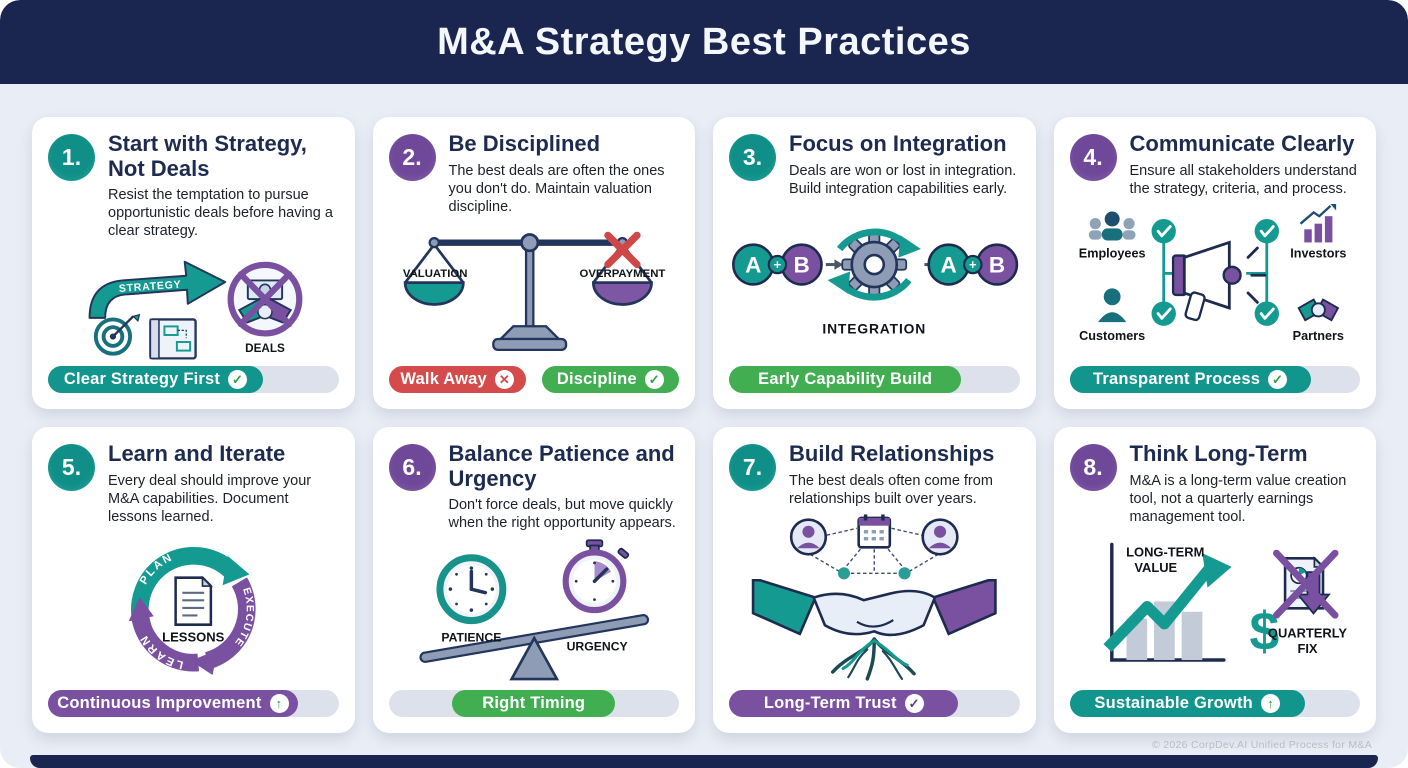  I want to click on number-badge: 4., so click(1093, 157).